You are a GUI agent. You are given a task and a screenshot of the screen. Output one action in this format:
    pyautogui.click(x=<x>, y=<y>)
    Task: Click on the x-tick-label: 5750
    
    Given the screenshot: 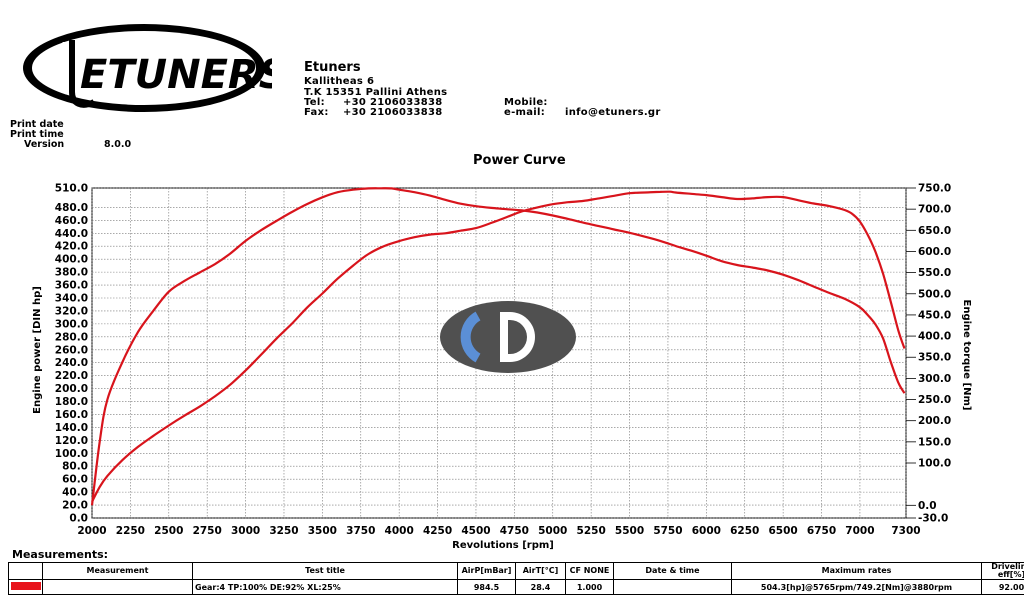 What is the action you would take?
    pyautogui.click(x=667, y=531)
    